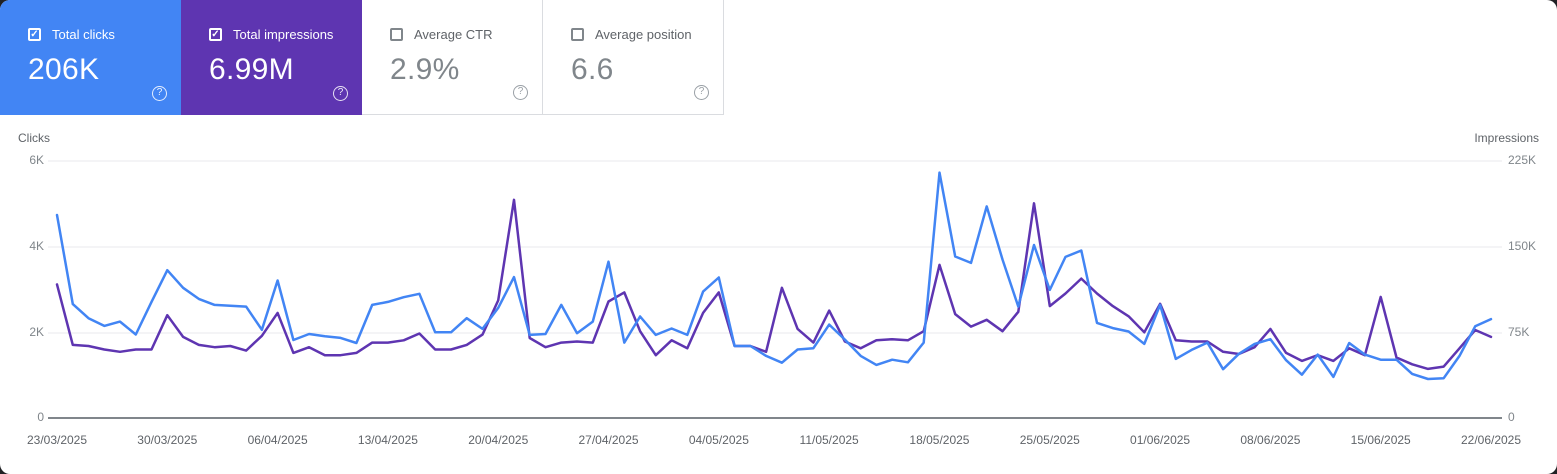 This screenshot has width=1557, height=474. I want to click on total-impressions-label: Total impressions, so click(283, 34).